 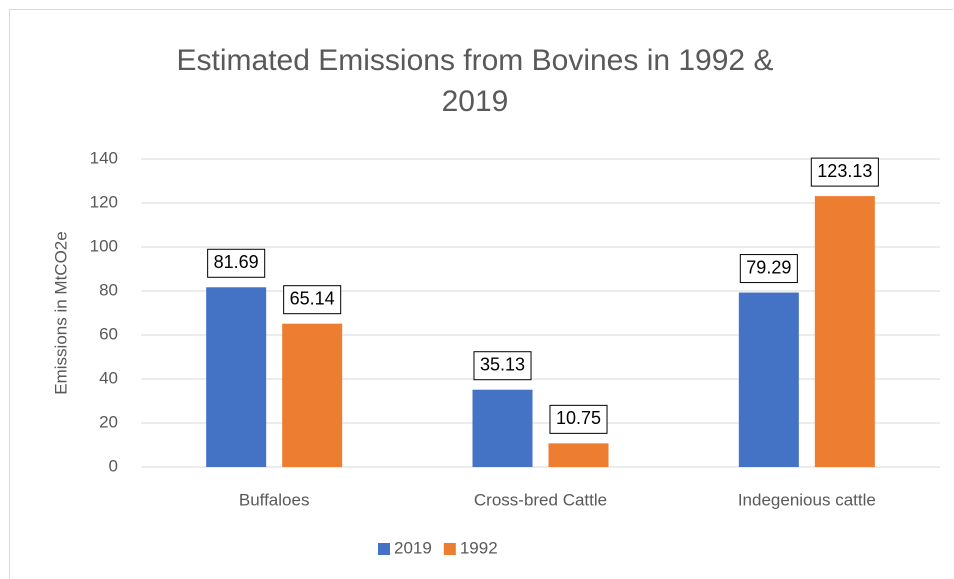 I want to click on data-label-text: 65.14, so click(x=312, y=298).